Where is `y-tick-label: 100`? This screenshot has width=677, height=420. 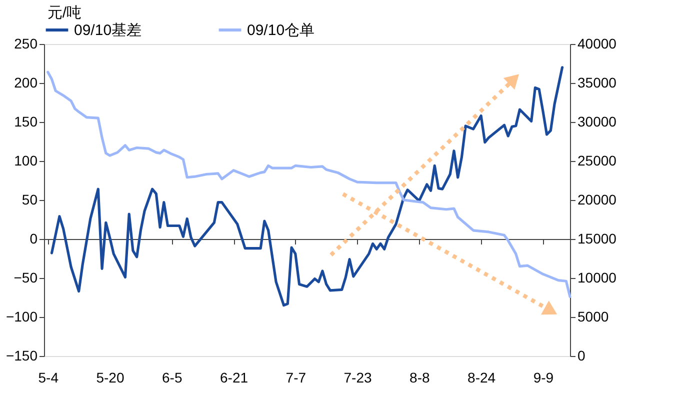
y-tick-label: 100 is located at coordinates (26, 160).